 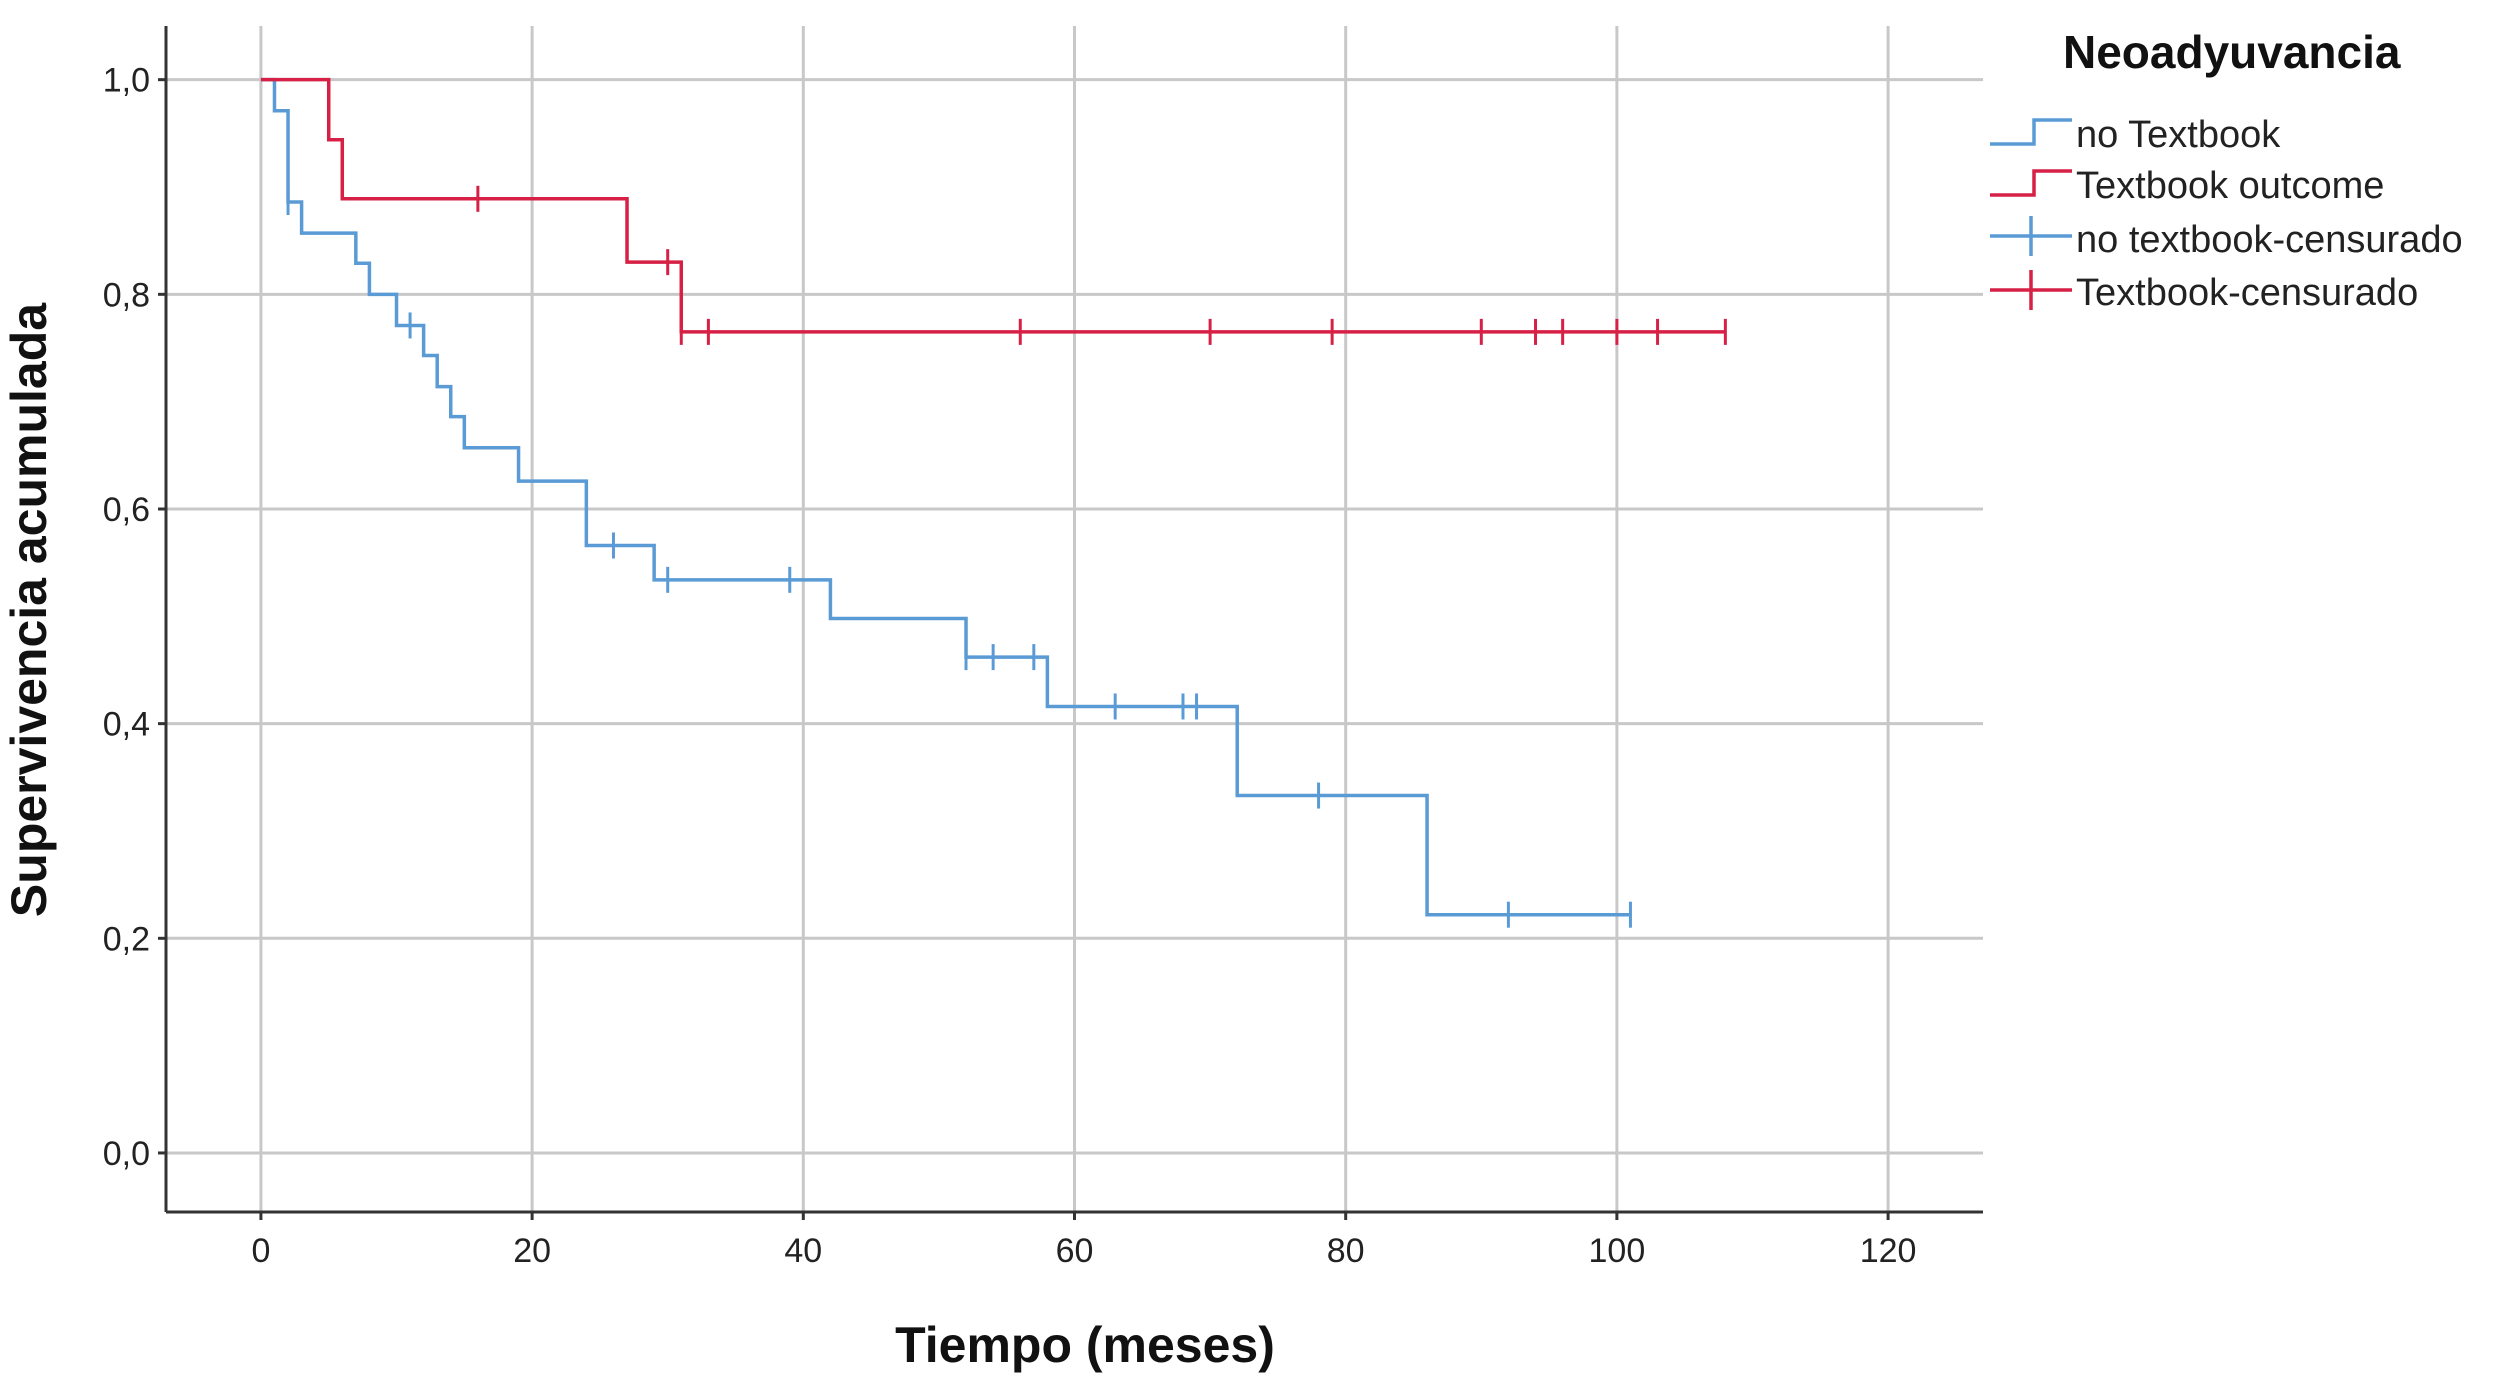 What do you see at coordinates (1075, 1251) in the screenshot?
I see `x-tick-label-3: 60` at bounding box center [1075, 1251].